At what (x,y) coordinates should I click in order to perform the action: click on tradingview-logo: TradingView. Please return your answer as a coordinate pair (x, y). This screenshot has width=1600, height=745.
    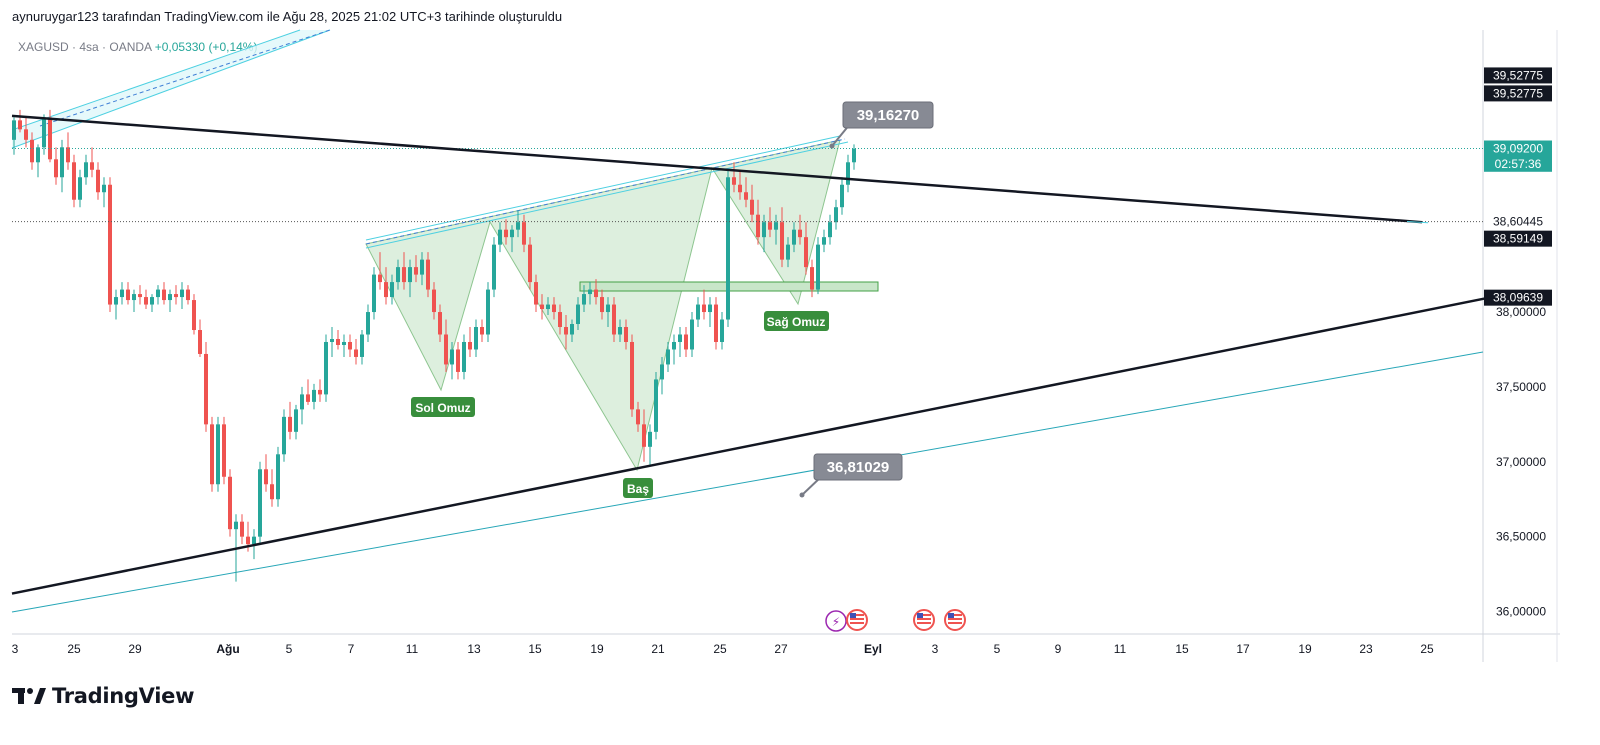
    Looking at the image, I should click on (103, 696).